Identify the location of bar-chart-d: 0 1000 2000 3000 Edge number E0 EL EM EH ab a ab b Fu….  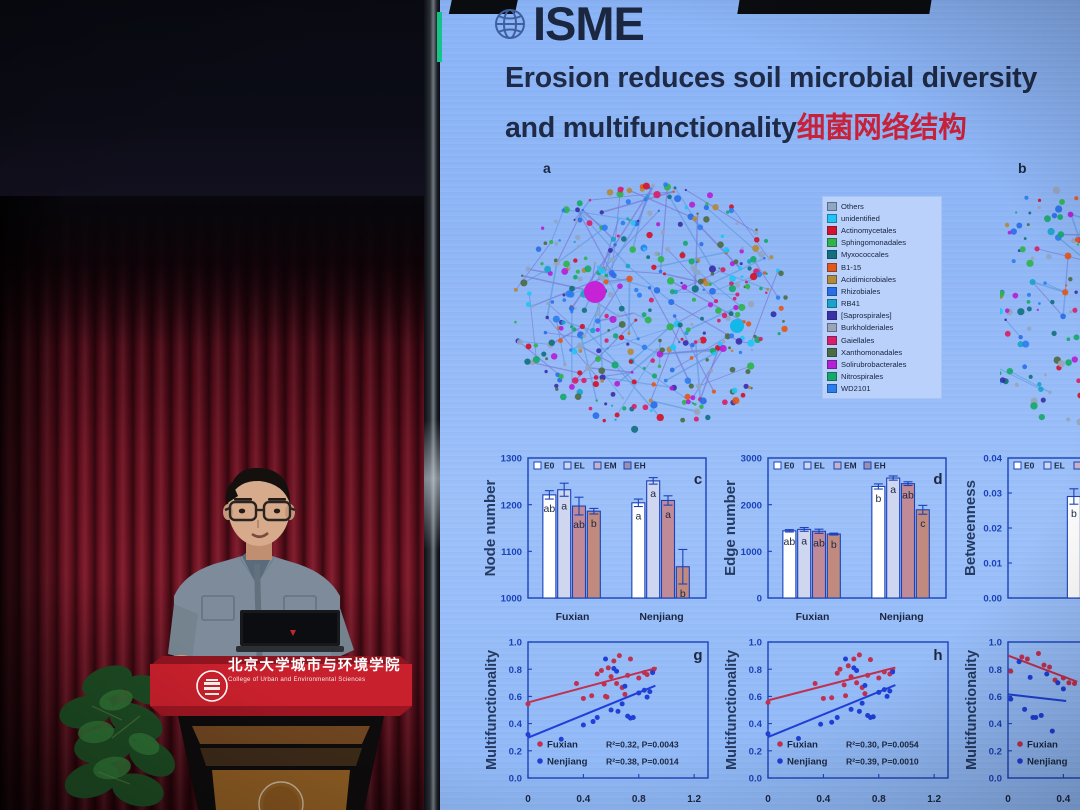
(838, 542).